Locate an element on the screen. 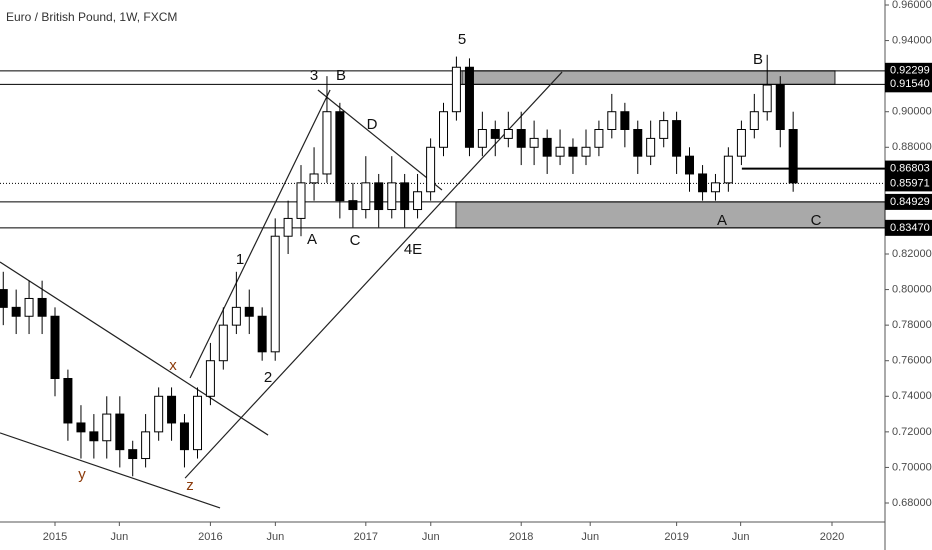 The image size is (932, 550). wave-label: 3 is located at coordinates (314, 75).